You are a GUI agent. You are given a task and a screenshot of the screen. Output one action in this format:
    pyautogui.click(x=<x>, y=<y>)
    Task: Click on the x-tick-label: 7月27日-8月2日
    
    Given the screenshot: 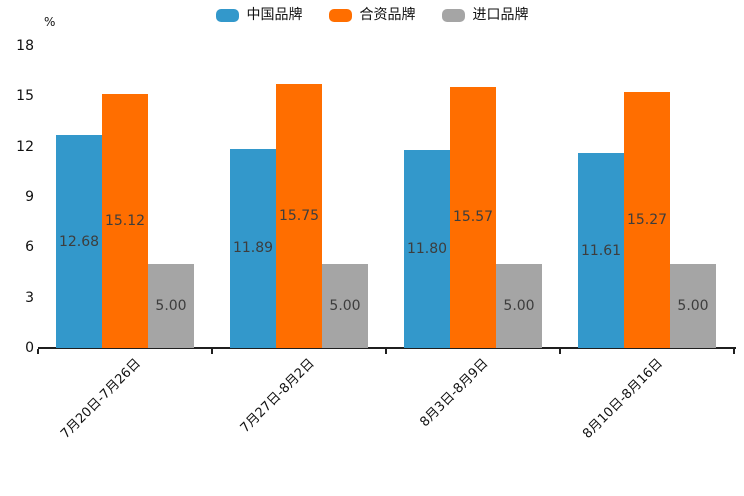 What is the action you would take?
    pyautogui.click(x=277, y=396)
    